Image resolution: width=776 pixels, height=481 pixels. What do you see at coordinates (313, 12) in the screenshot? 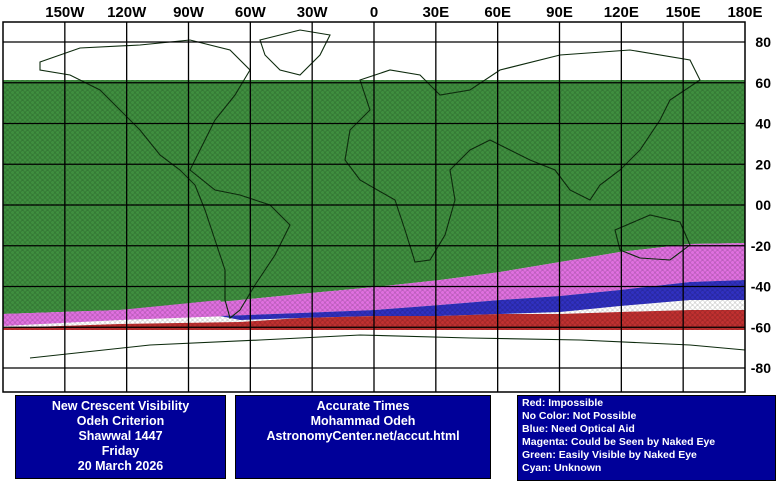
I see `longitude-label: 30W` at bounding box center [313, 12].